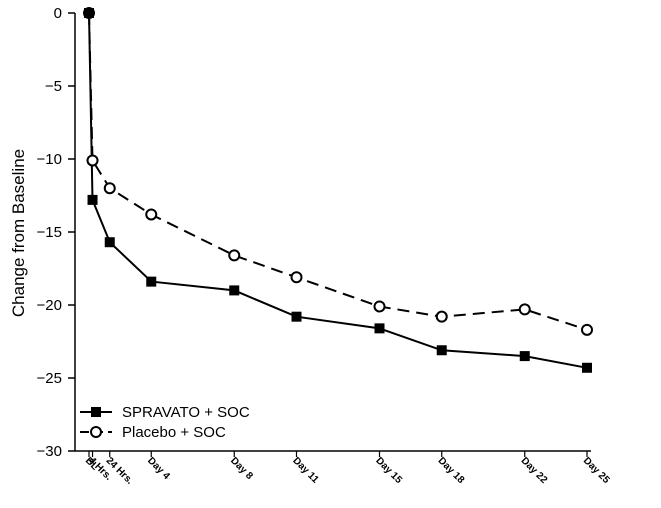 This screenshot has height=508, width=661. What do you see at coordinates (49, 451) in the screenshot?
I see `y-tick-label: −30` at bounding box center [49, 451].